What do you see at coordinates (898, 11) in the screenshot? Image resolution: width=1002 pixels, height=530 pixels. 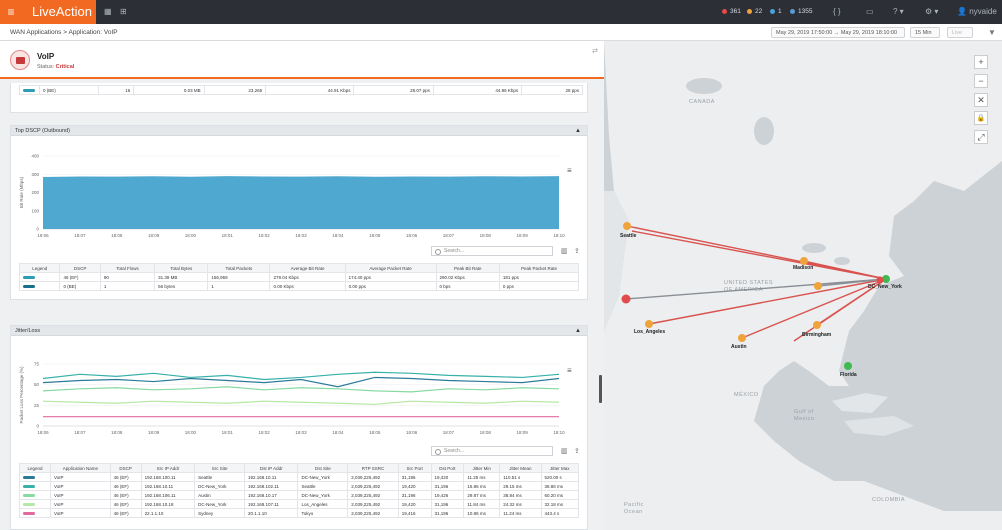 I see `help-icon: ? ▾` at bounding box center [898, 11].